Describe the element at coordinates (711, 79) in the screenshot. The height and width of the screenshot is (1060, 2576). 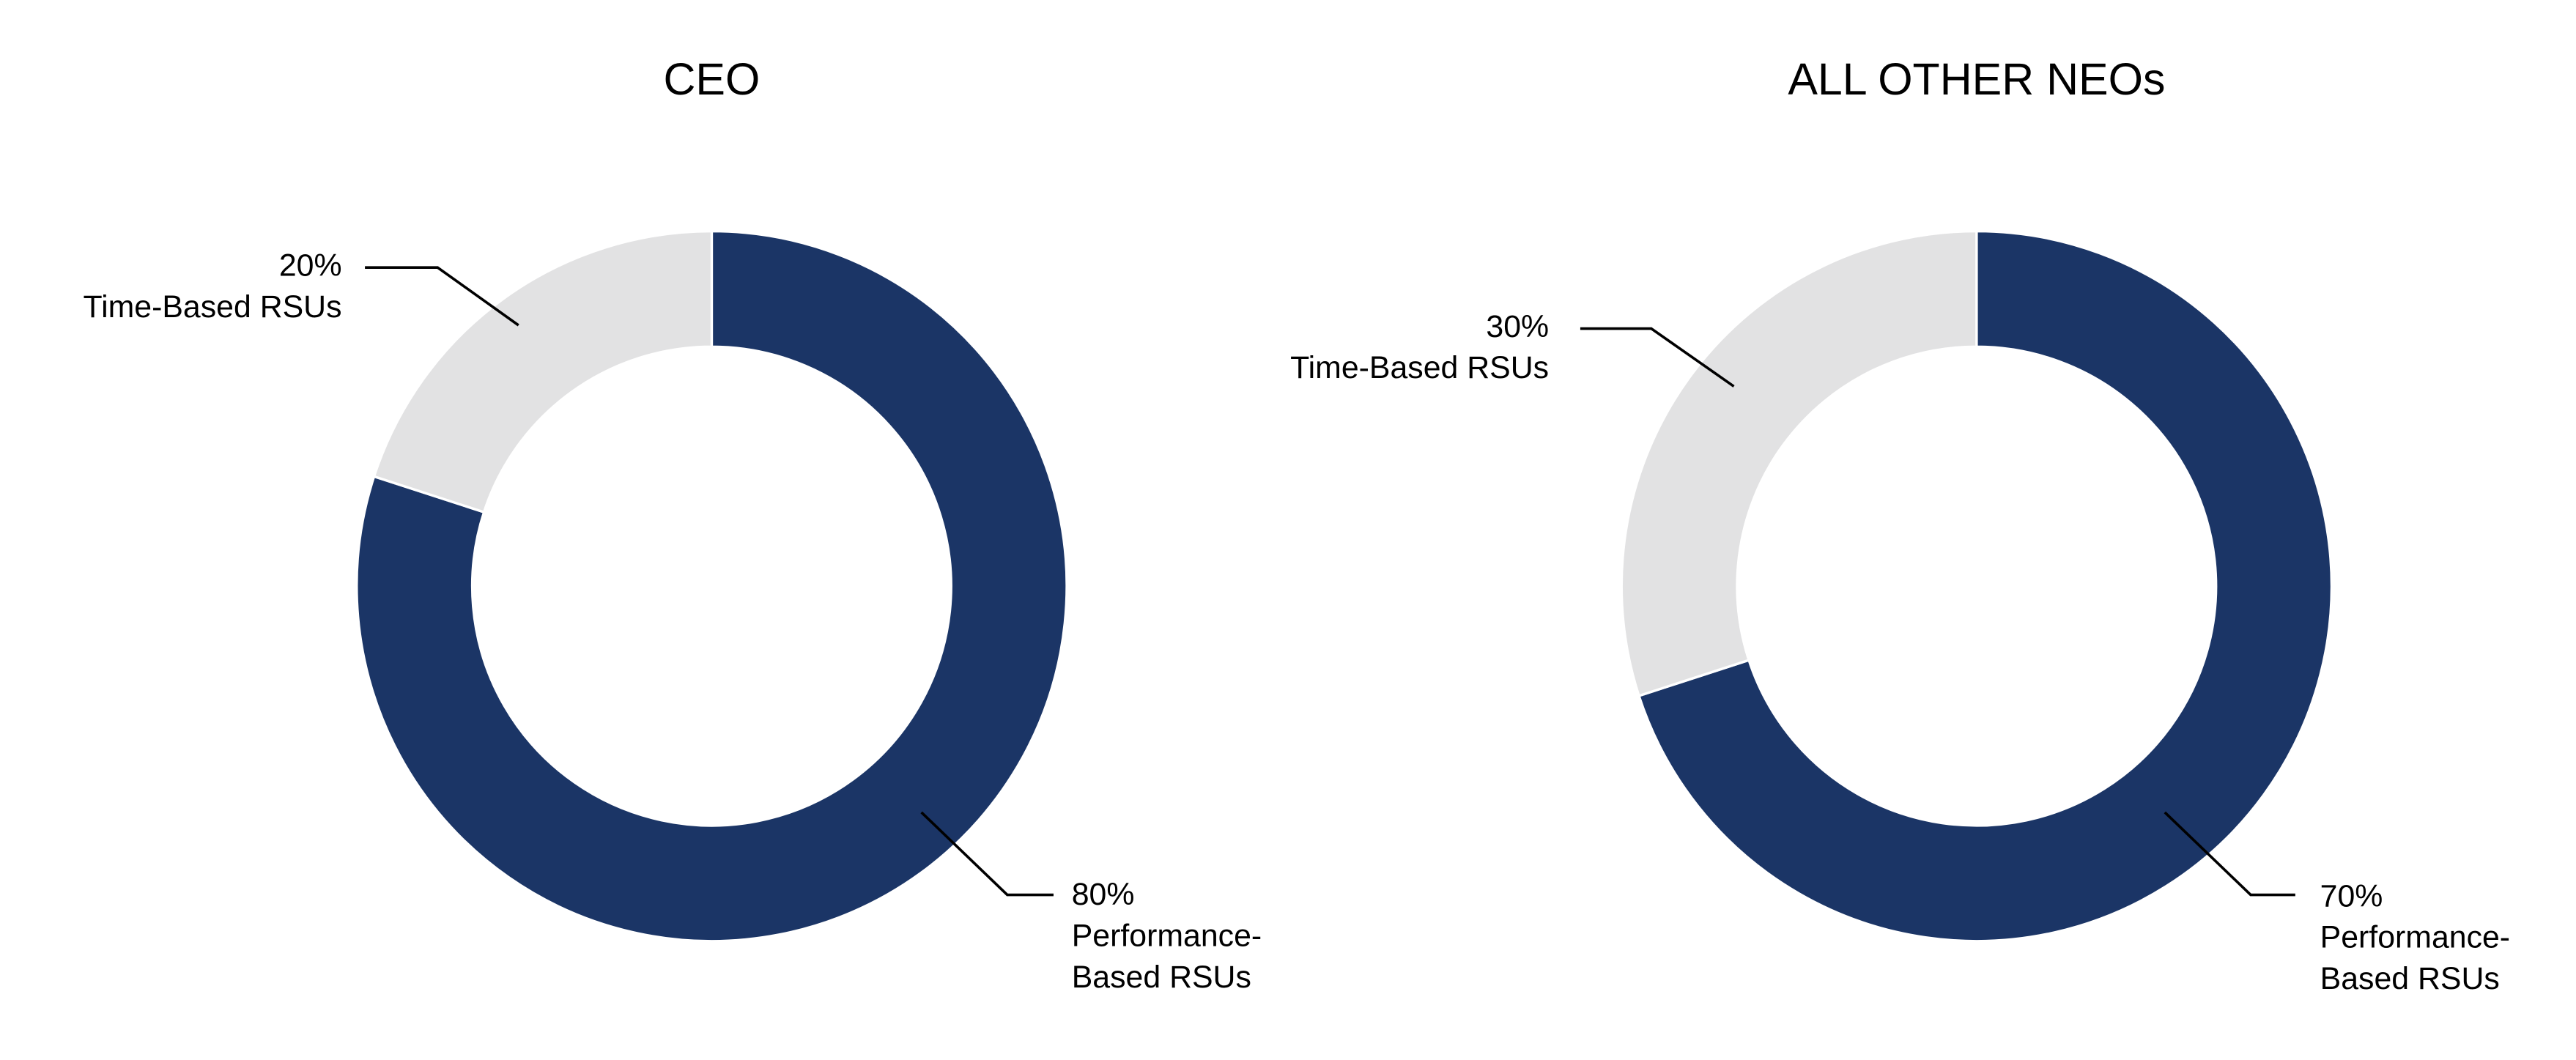
I see `chart-title: CEO` at that location.